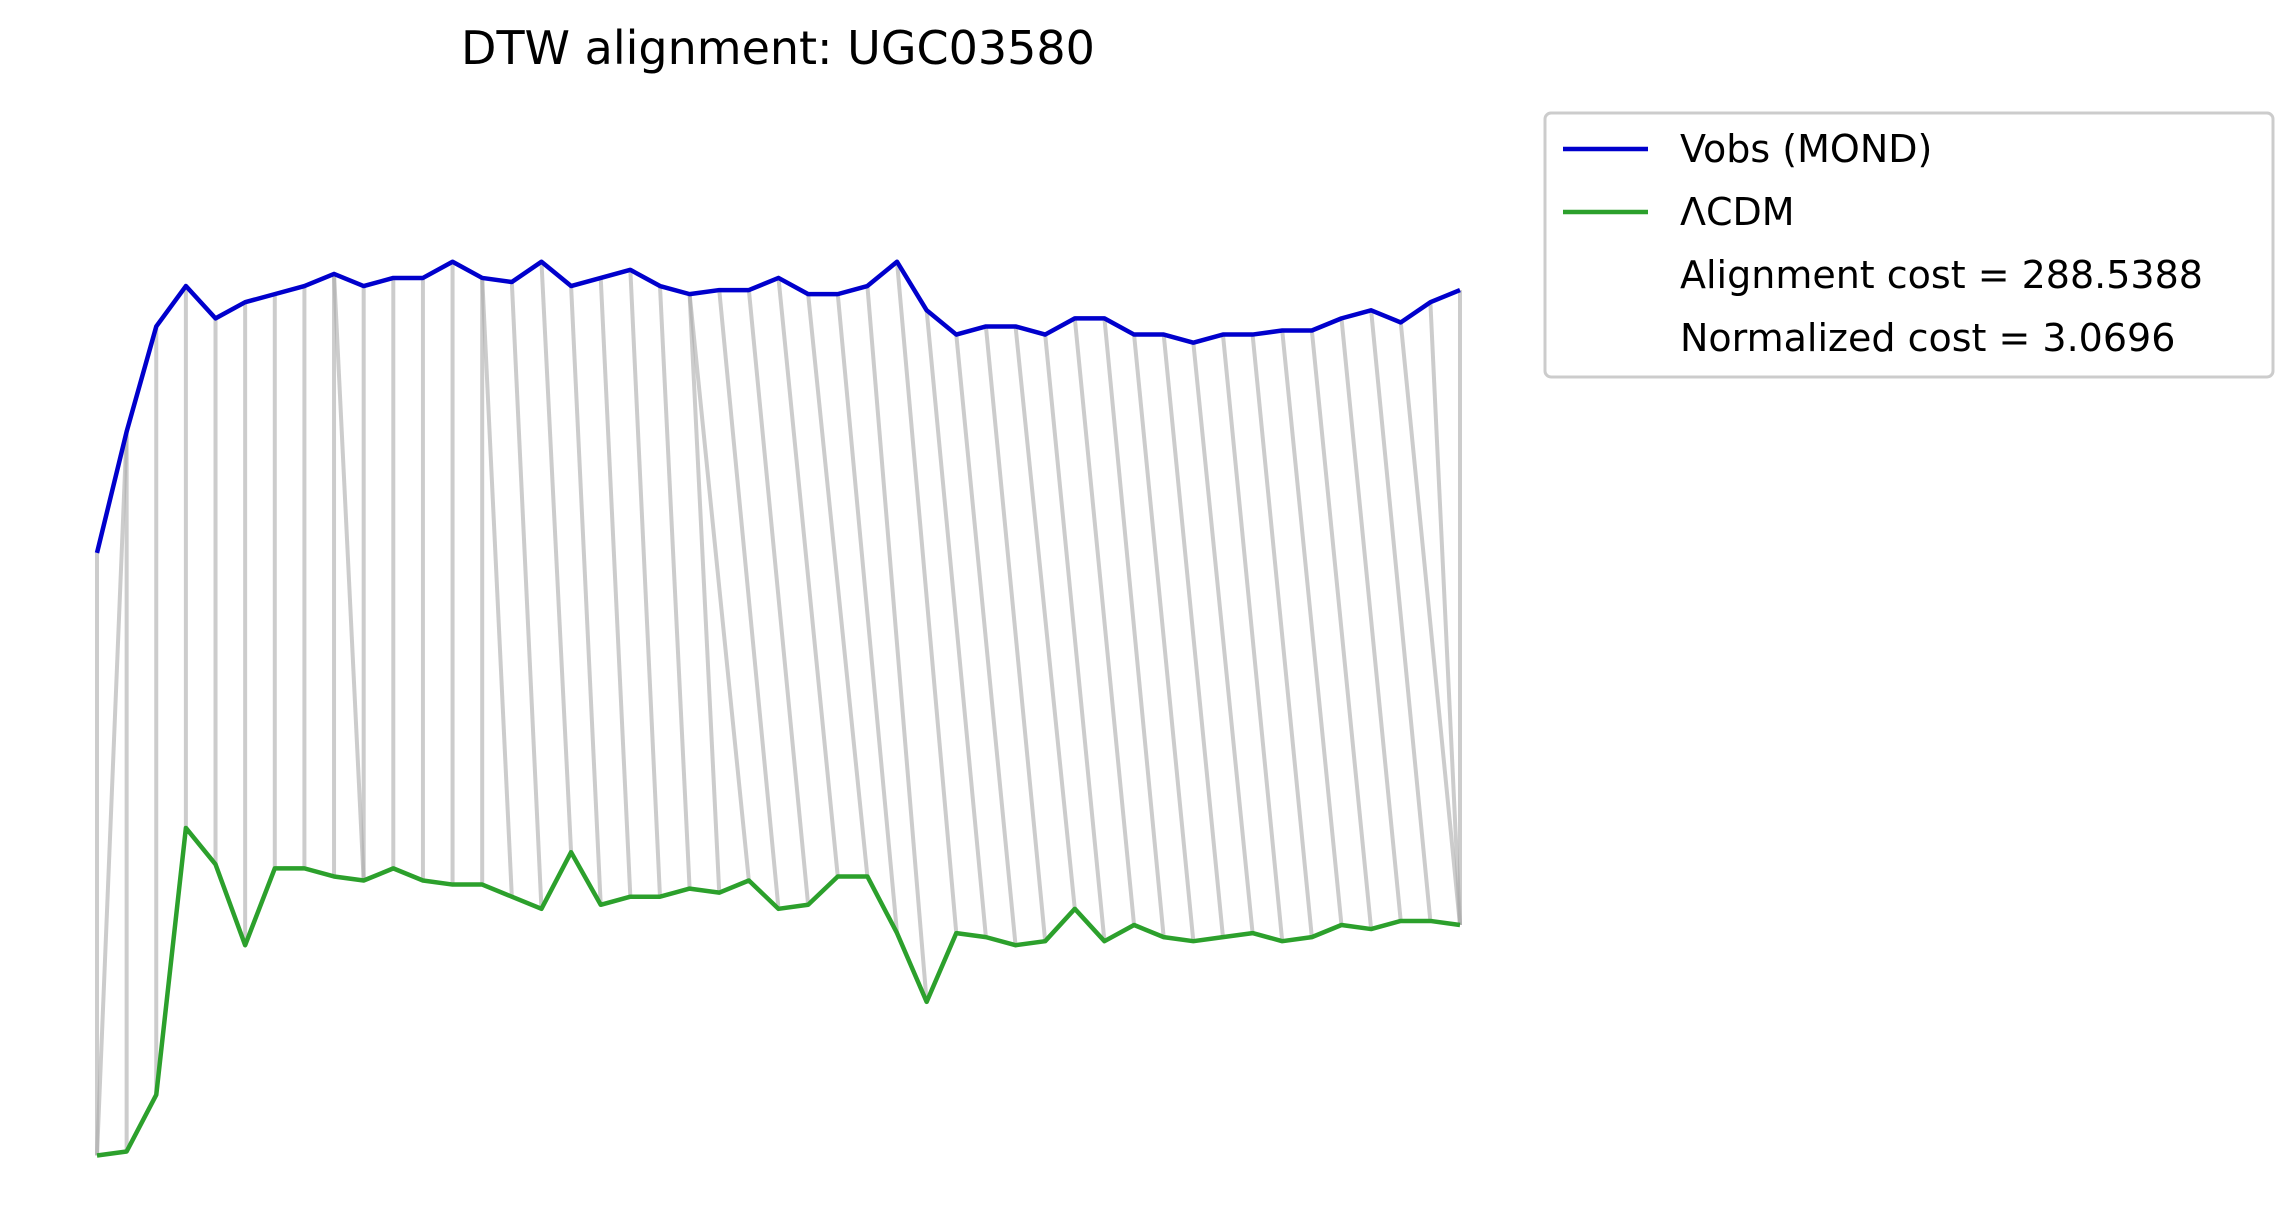 The width and height of the screenshot is (2292, 1231). I want to click on series-line-mond, so click(777, 406).